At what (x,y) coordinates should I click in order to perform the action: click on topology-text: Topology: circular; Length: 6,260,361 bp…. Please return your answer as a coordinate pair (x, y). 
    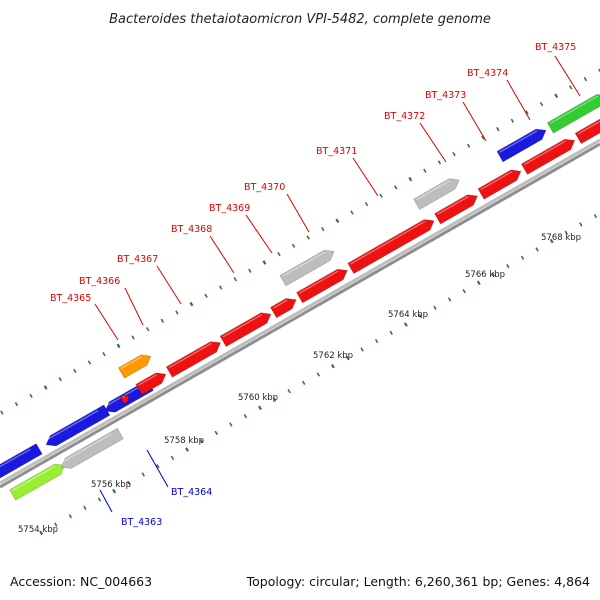
    Looking at the image, I should click on (418, 581).